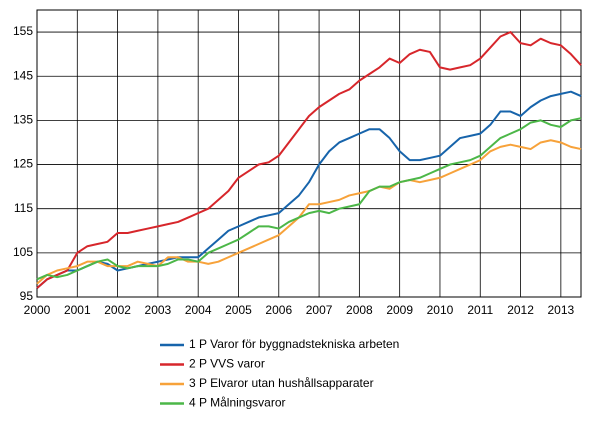 This screenshot has width=607, height=423. What do you see at coordinates (440, 310) in the screenshot?
I see `x-tick-label: 2010` at bounding box center [440, 310].